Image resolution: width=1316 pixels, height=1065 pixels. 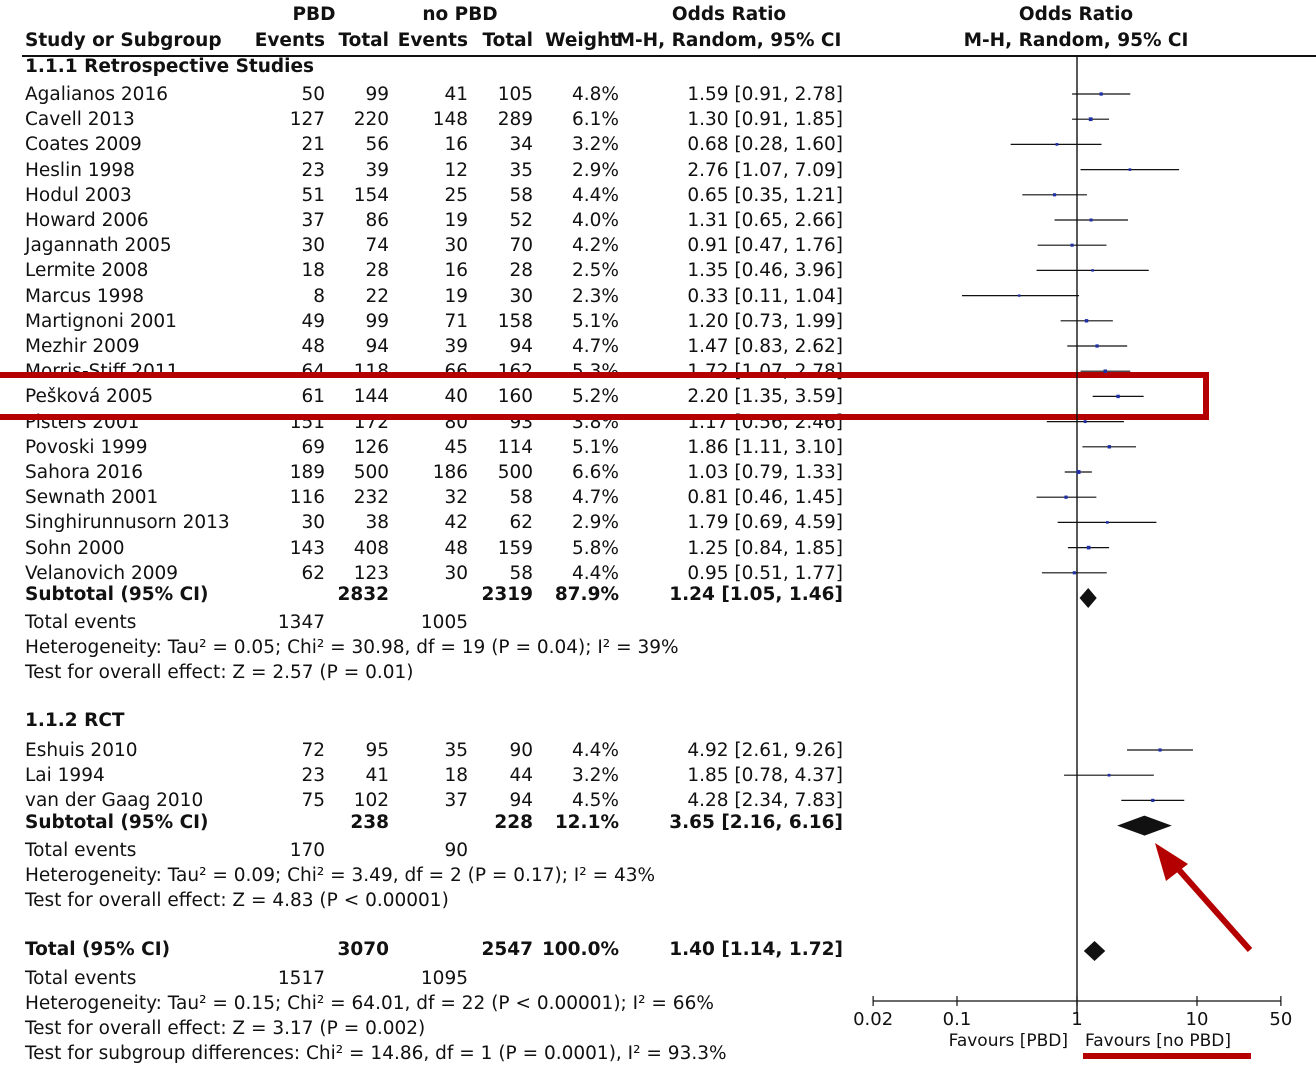 What do you see at coordinates (371, 397) in the screenshot?
I see `total-pbd: 144` at bounding box center [371, 397].